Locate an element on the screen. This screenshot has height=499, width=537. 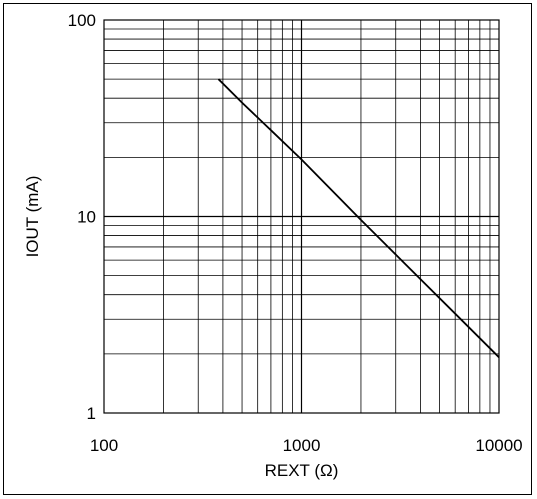
x-tick-label: 100 is located at coordinates (104, 445).